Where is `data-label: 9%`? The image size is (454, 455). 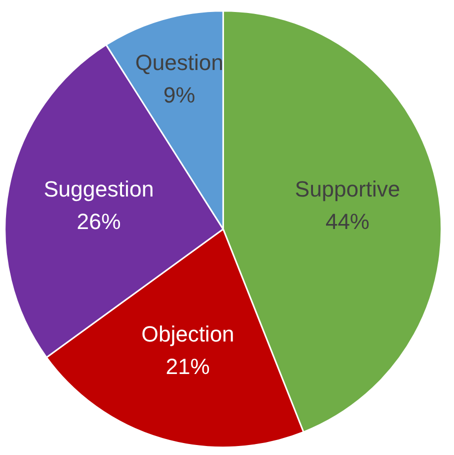 data-label: 9% is located at coordinates (179, 95).